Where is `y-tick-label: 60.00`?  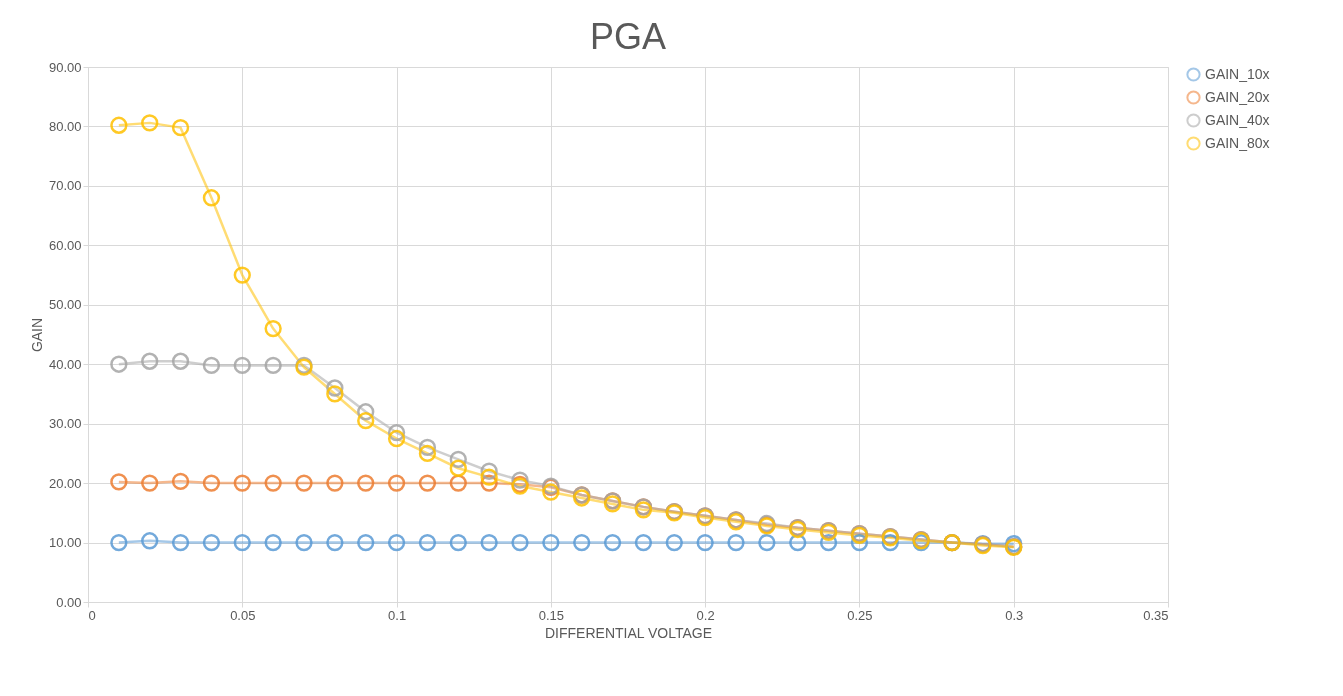 y-tick-label: 60.00 is located at coordinates (65, 245).